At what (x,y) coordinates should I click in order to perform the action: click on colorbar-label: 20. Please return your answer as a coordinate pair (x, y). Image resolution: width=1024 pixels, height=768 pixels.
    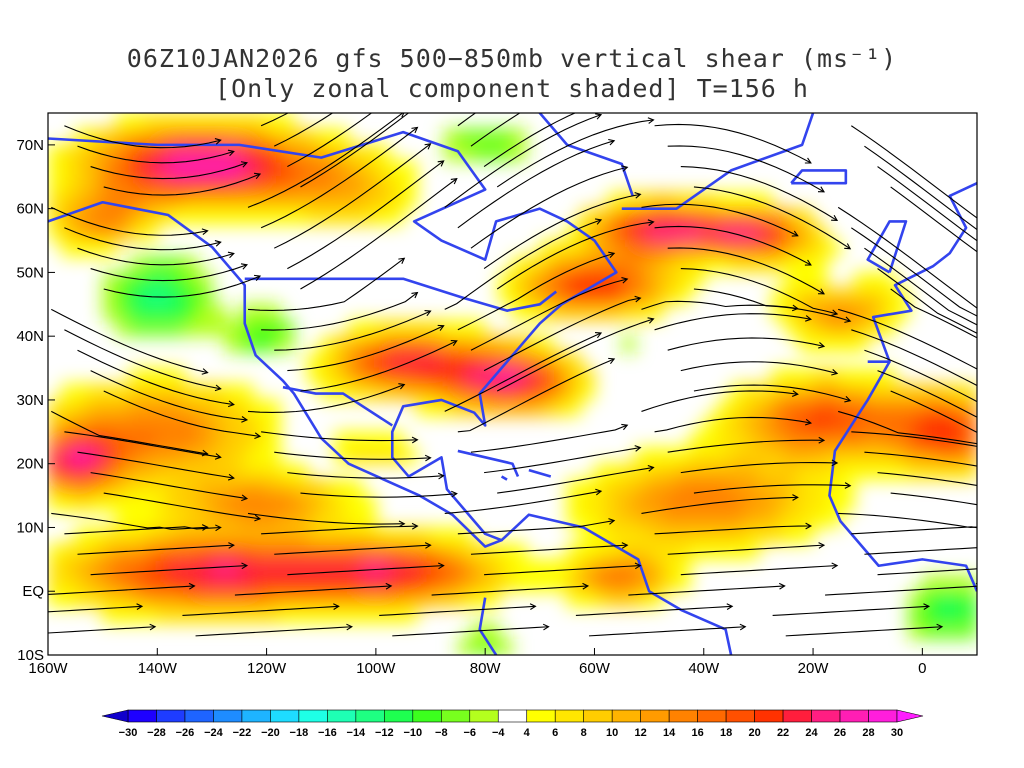
    Looking at the image, I should click on (754, 733).